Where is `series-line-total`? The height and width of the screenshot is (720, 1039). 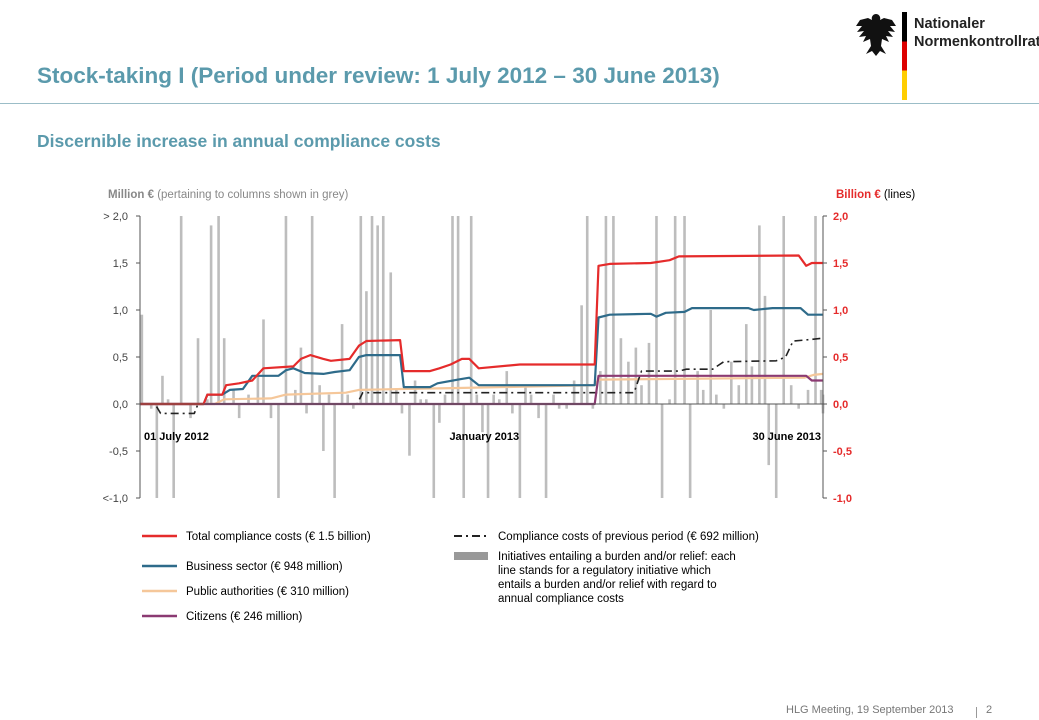 series-line-total is located at coordinates (481, 330).